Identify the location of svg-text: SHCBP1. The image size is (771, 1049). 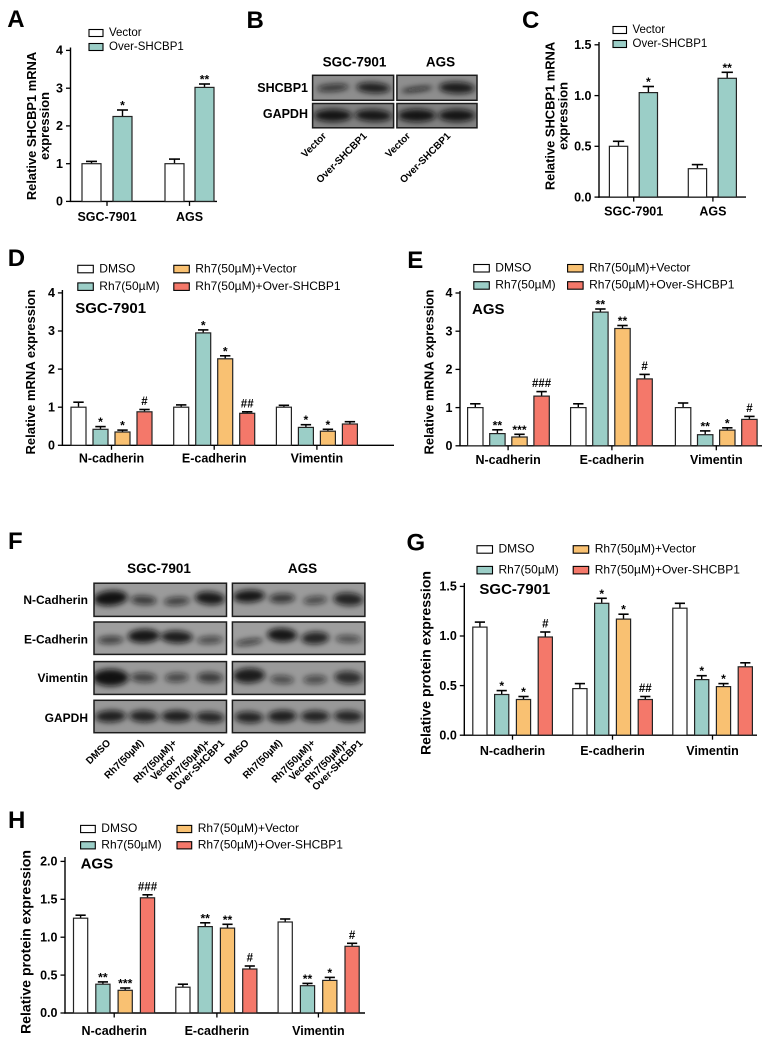
(282, 88).